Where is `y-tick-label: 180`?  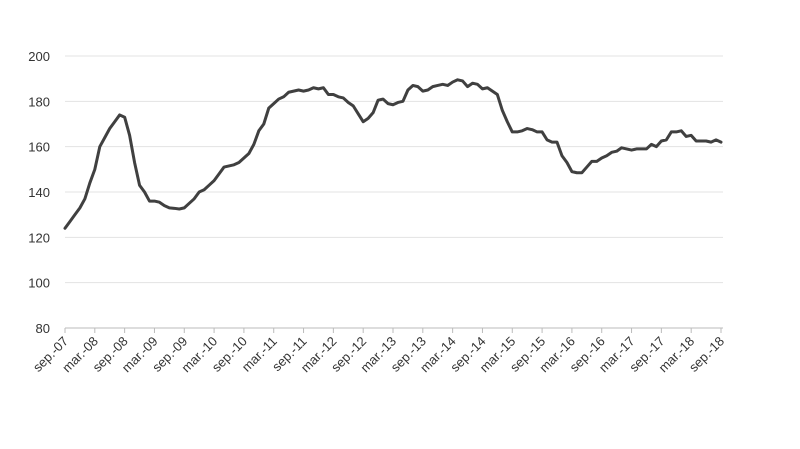
y-tick-label: 180 is located at coordinates (39, 101).